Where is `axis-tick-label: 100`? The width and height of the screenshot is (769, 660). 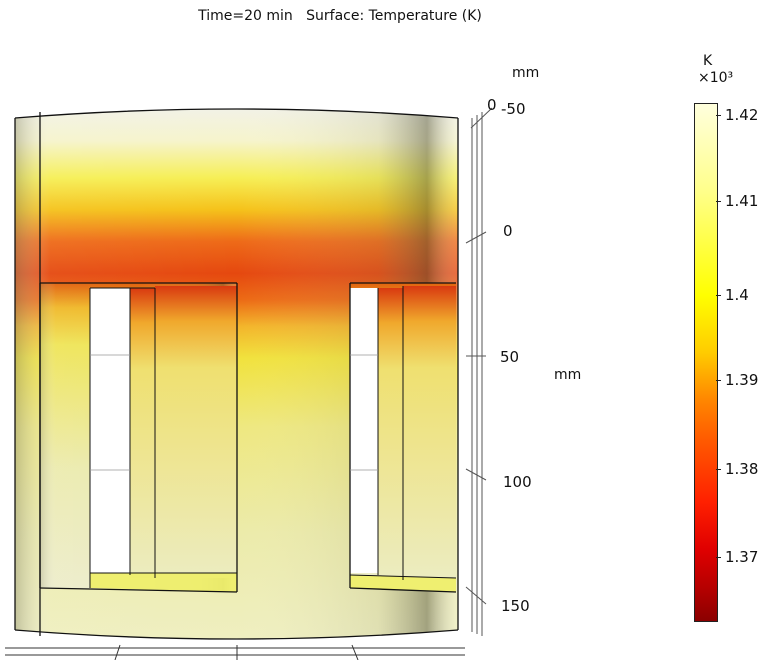
axis-tick-label: 100 is located at coordinates (517, 482).